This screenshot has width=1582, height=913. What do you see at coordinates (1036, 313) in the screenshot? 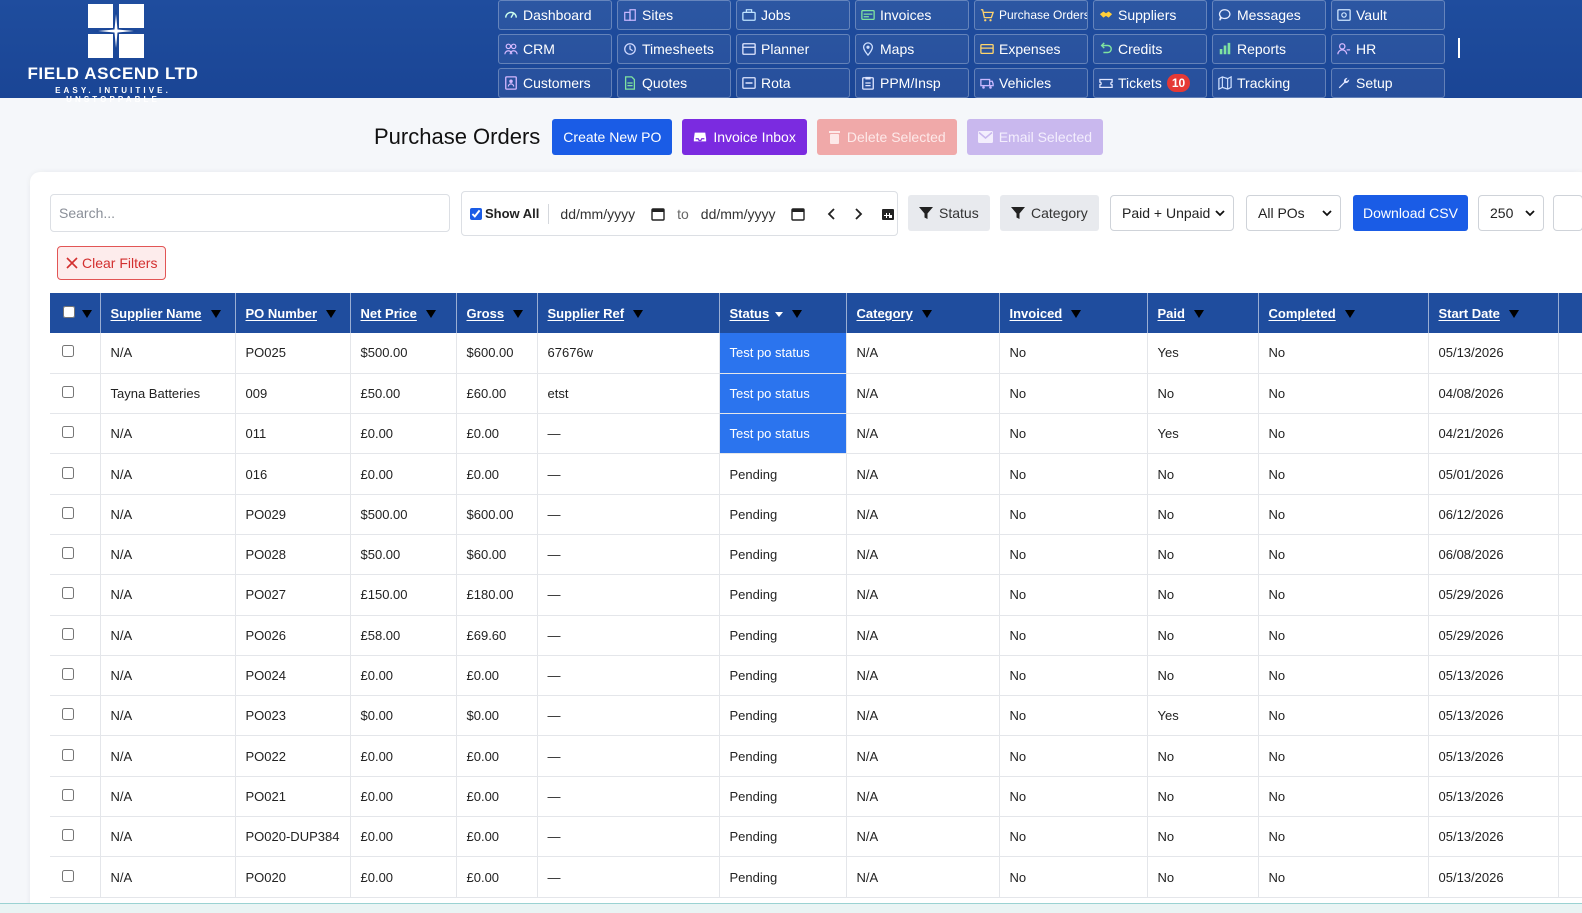
I see `column-header-label: Invoiced` at bounding box center [1036, 313].